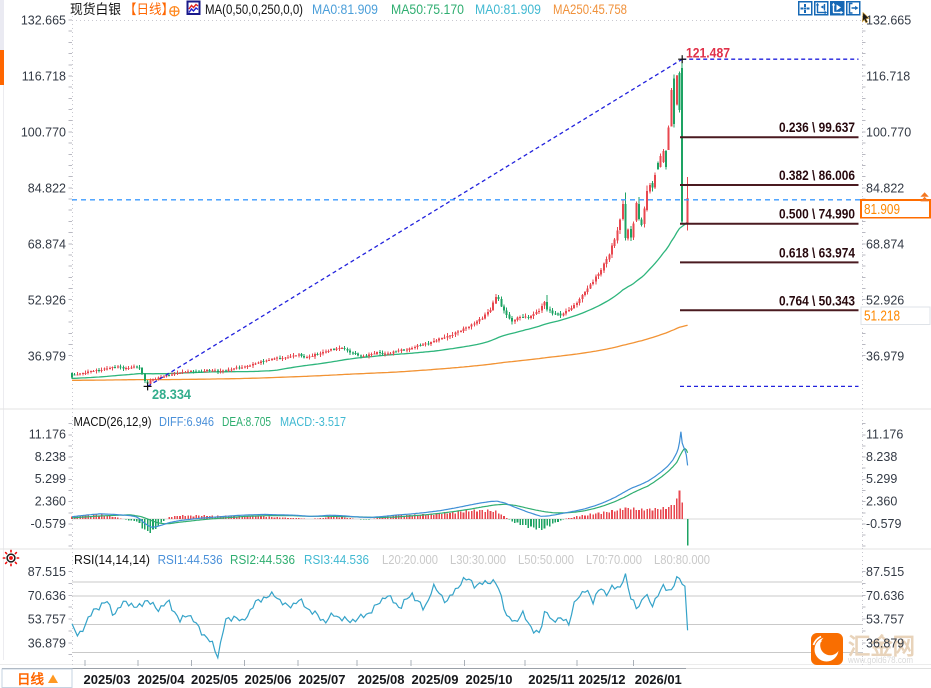 The width and height of the screenshot is (931, 688). I want to click on svg-text: 汇金网, so click(881, 646).